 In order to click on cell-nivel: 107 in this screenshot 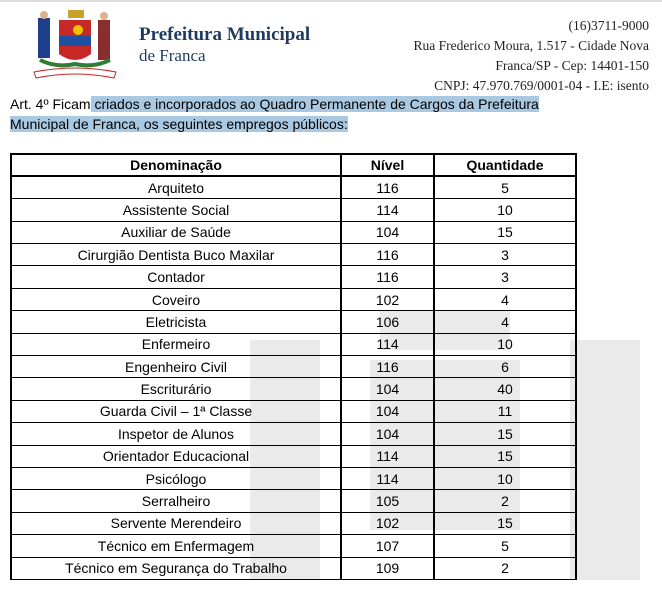, I will do `click(387, 546)`.